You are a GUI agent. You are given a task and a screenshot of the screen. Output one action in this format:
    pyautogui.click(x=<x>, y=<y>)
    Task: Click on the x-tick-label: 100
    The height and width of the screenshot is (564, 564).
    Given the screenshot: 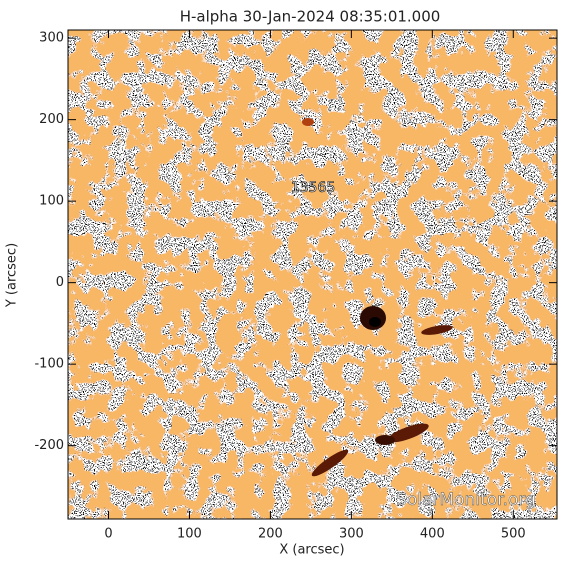 What is the action you would take?
    pyautogui.click(x=189, y=534)
    